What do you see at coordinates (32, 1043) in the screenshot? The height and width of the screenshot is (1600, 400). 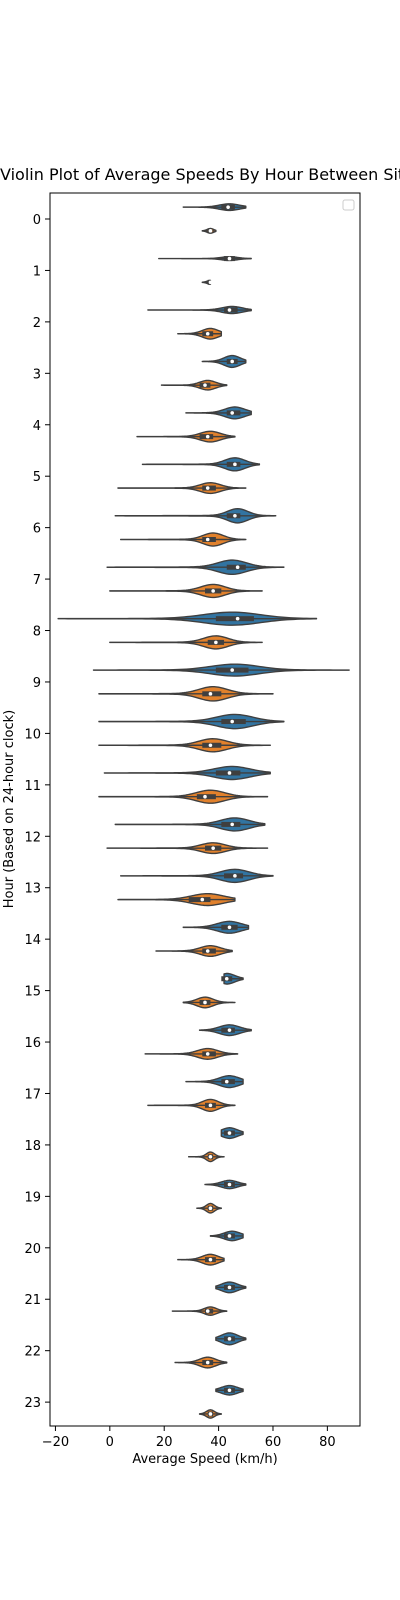 I see `y-tick-label: 16` at bounding box center [32, 1043].